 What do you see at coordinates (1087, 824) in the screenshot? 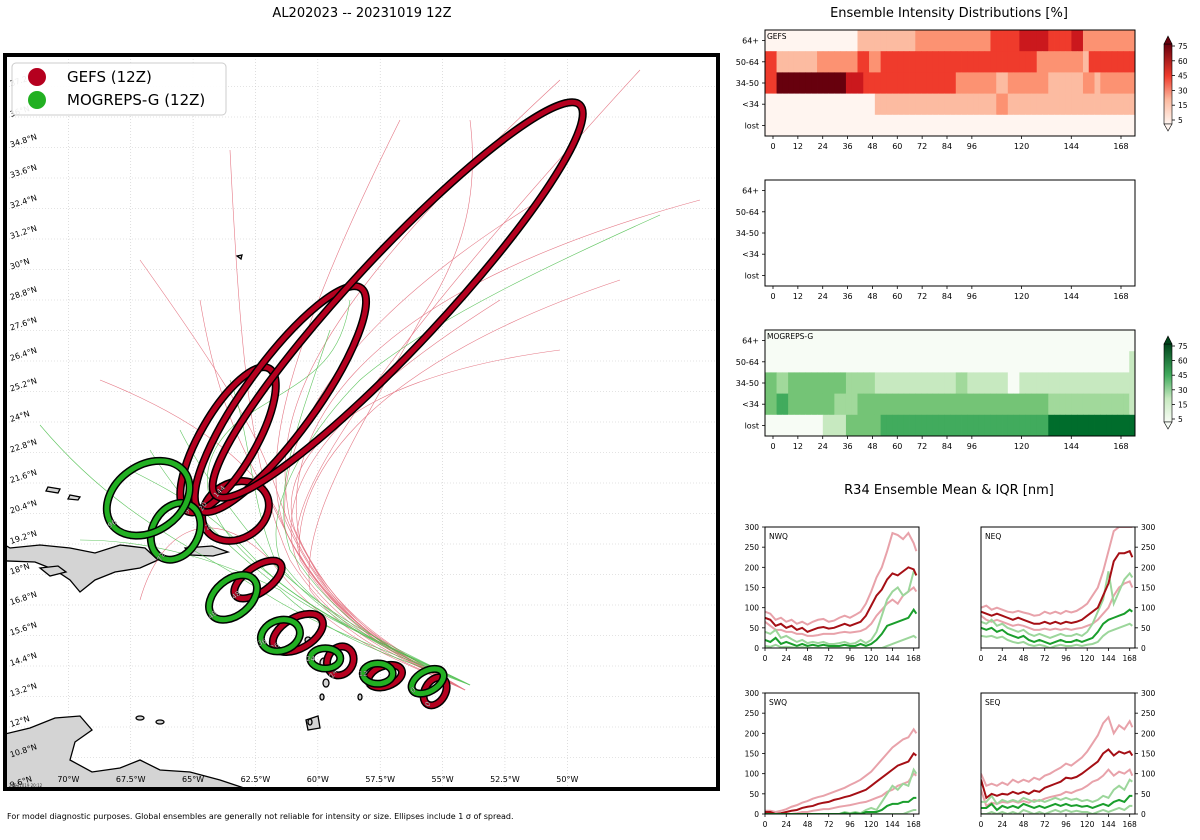
I see `x-tick-label: 120` at bounding box center [1087, 824].